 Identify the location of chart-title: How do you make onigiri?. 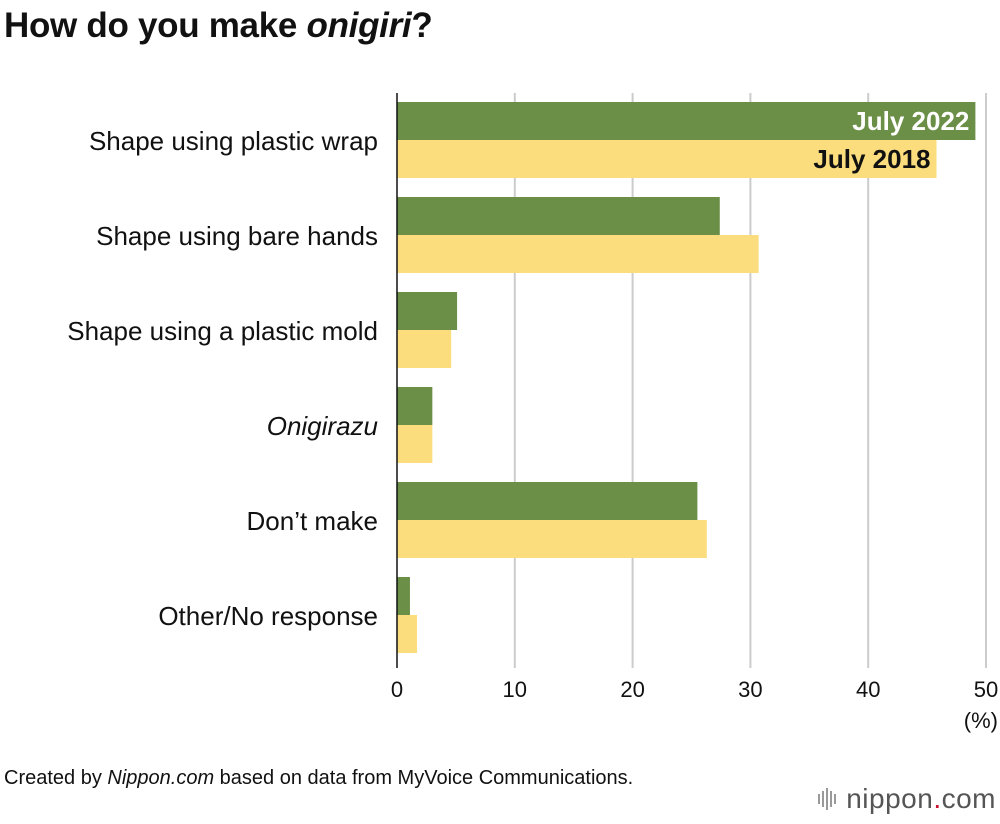
(218, 26).